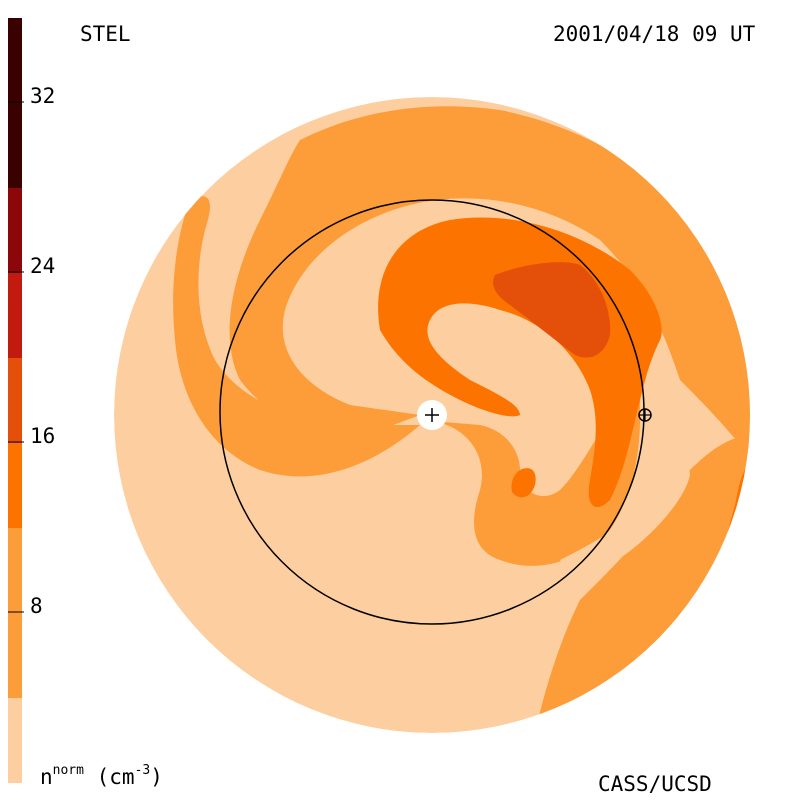  Describe the element at coordinates (156, 777) in the screenshot. I see `unit-close: )` at that location.